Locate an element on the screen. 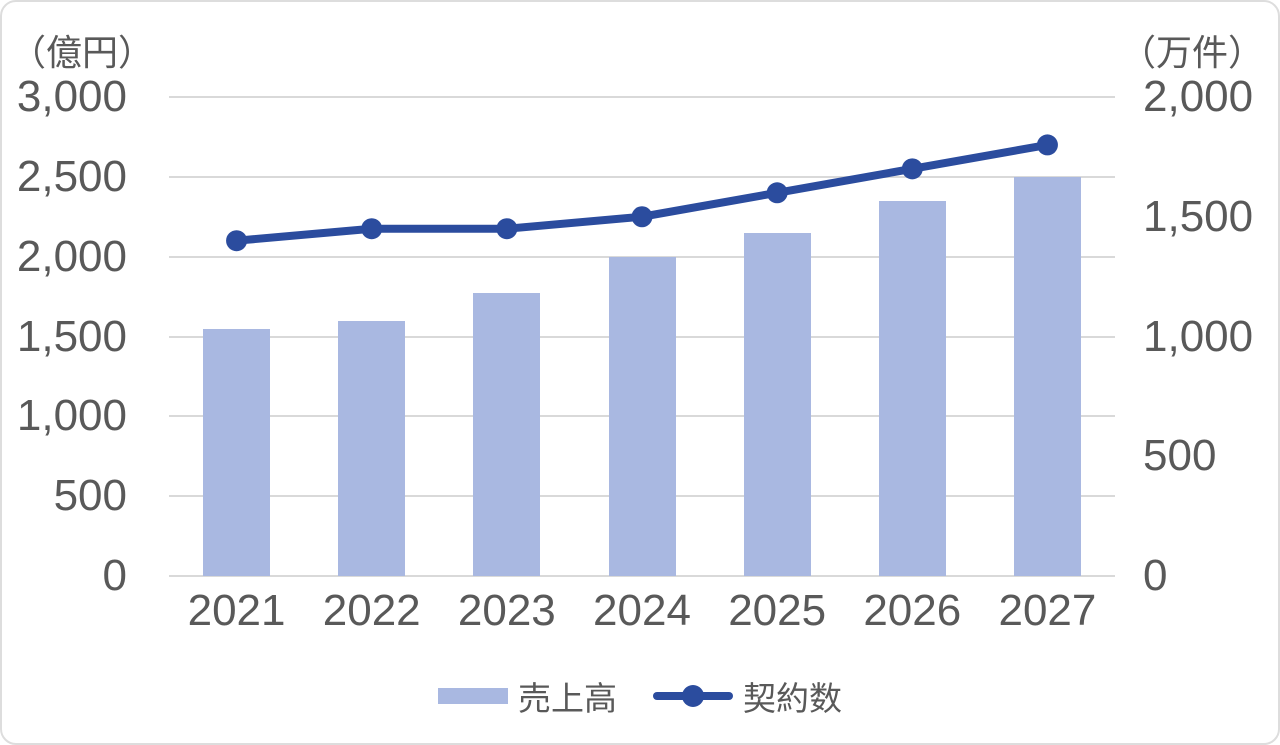 The height and width of the screenshot is (745, 1280). y-axis-tick-left: 3,000 is located at coordinates (71, 96).